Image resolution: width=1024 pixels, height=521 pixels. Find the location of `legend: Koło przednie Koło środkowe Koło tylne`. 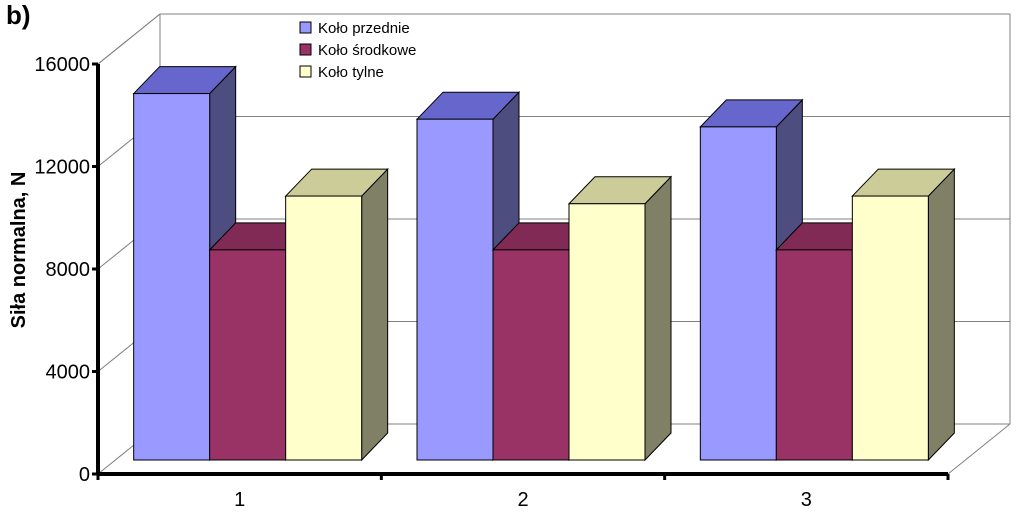

legend: Koło przednie Koło środkowe Koło tylne is located at coordinates (357, 50).